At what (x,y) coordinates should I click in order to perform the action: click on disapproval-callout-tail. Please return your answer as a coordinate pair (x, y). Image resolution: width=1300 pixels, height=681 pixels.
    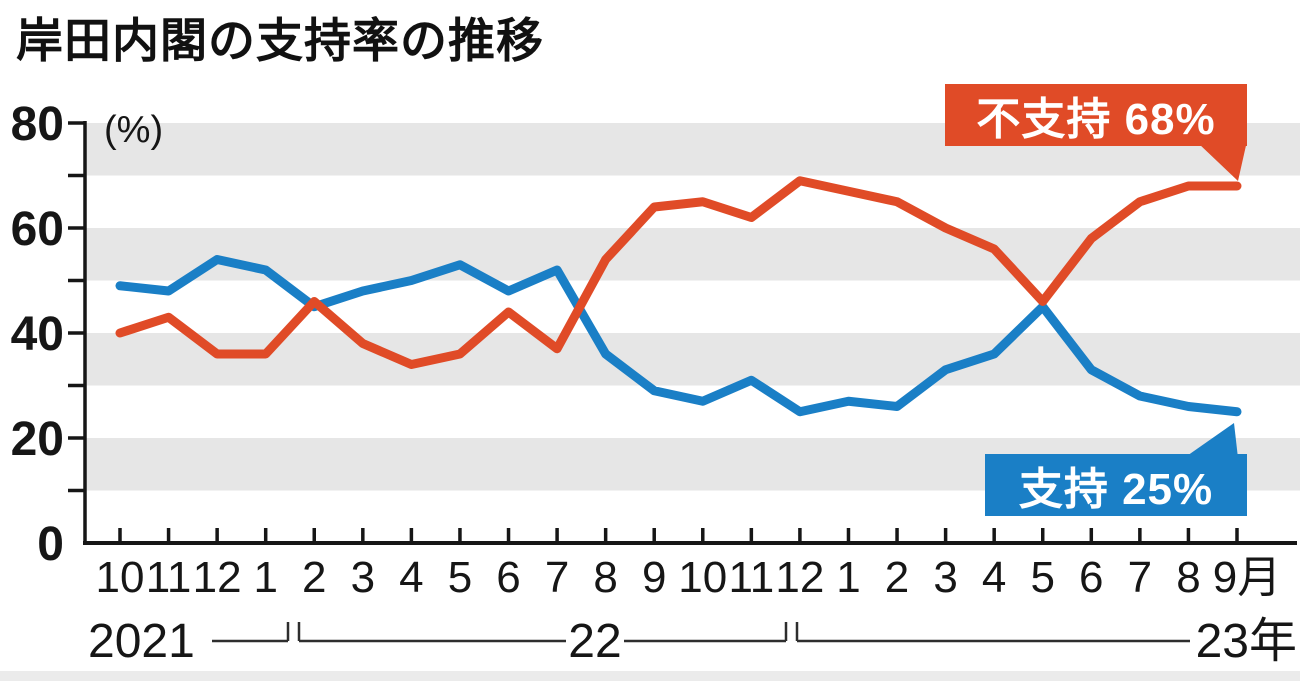
    Looking at the image, I should click on (1222, 161).